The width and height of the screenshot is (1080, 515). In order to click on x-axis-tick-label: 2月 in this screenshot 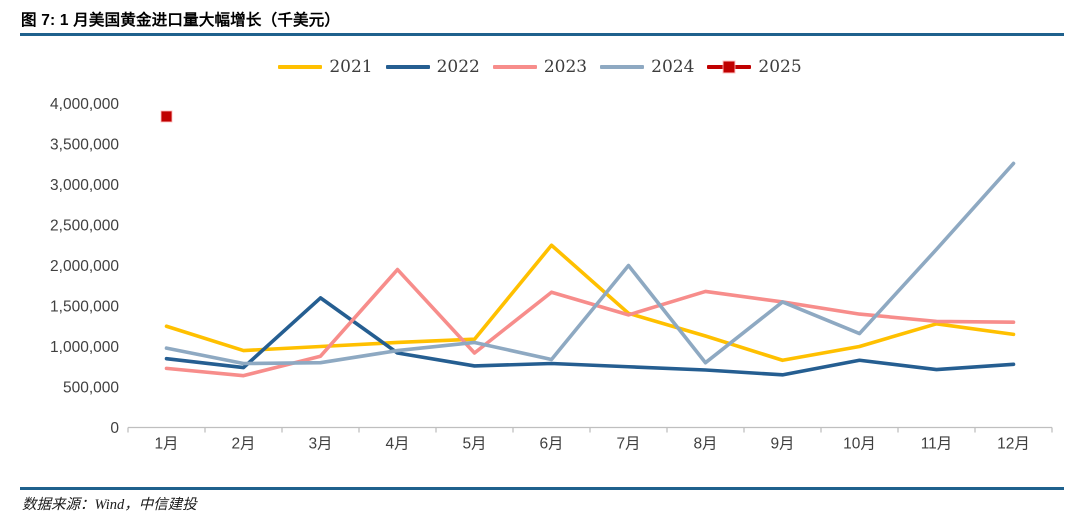, I will do `click(243, 444)`.